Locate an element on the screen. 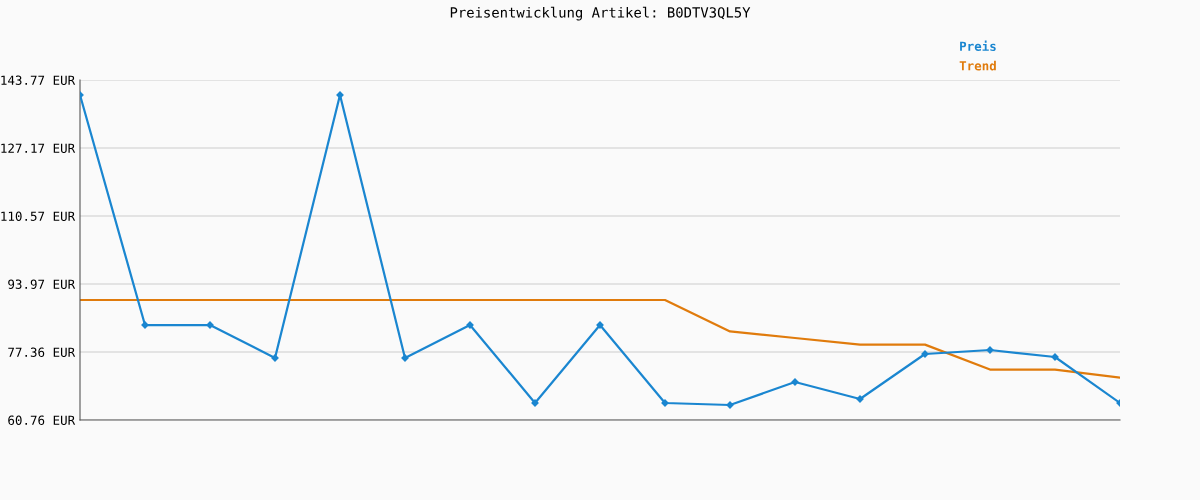 This screenshot has height=500, width=1200. y-tick-label: 93.97 EUR is located at coordinates (42, 284).